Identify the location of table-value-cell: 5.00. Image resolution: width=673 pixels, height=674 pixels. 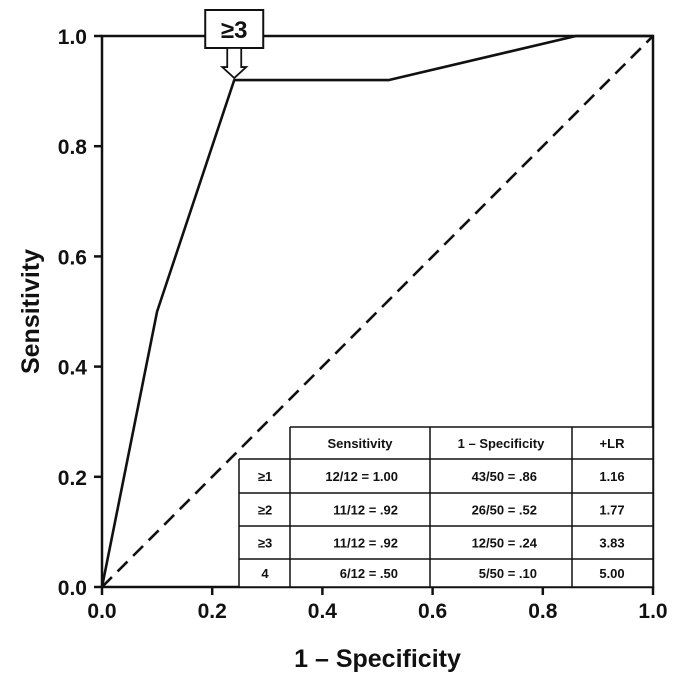
(611, 573).